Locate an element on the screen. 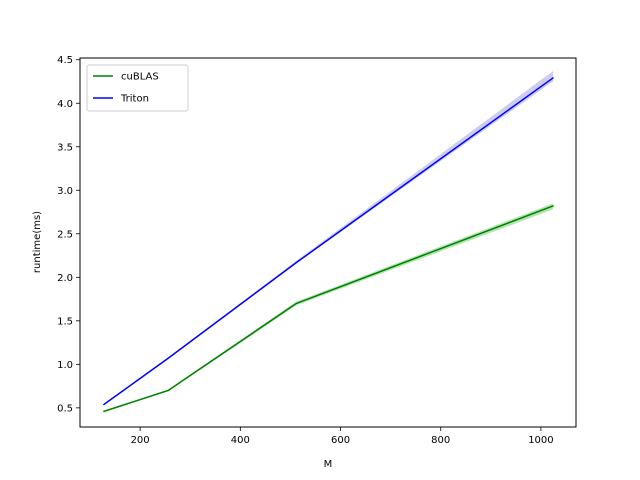  y-tick-label: 1.0 is located at coordinates (65, 365).